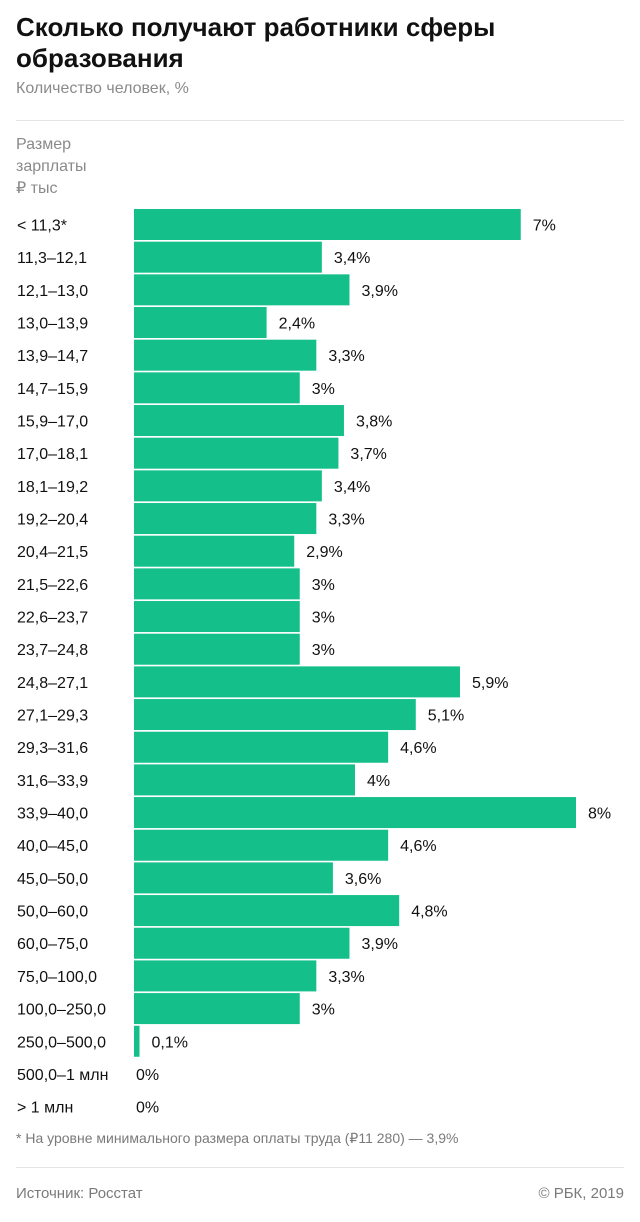 The height and width of the screenshot is (1222, 640). Describe the element at coordinates (52, 520) in the screenshot. I see `category-label: 19,2–20,4` at that location.